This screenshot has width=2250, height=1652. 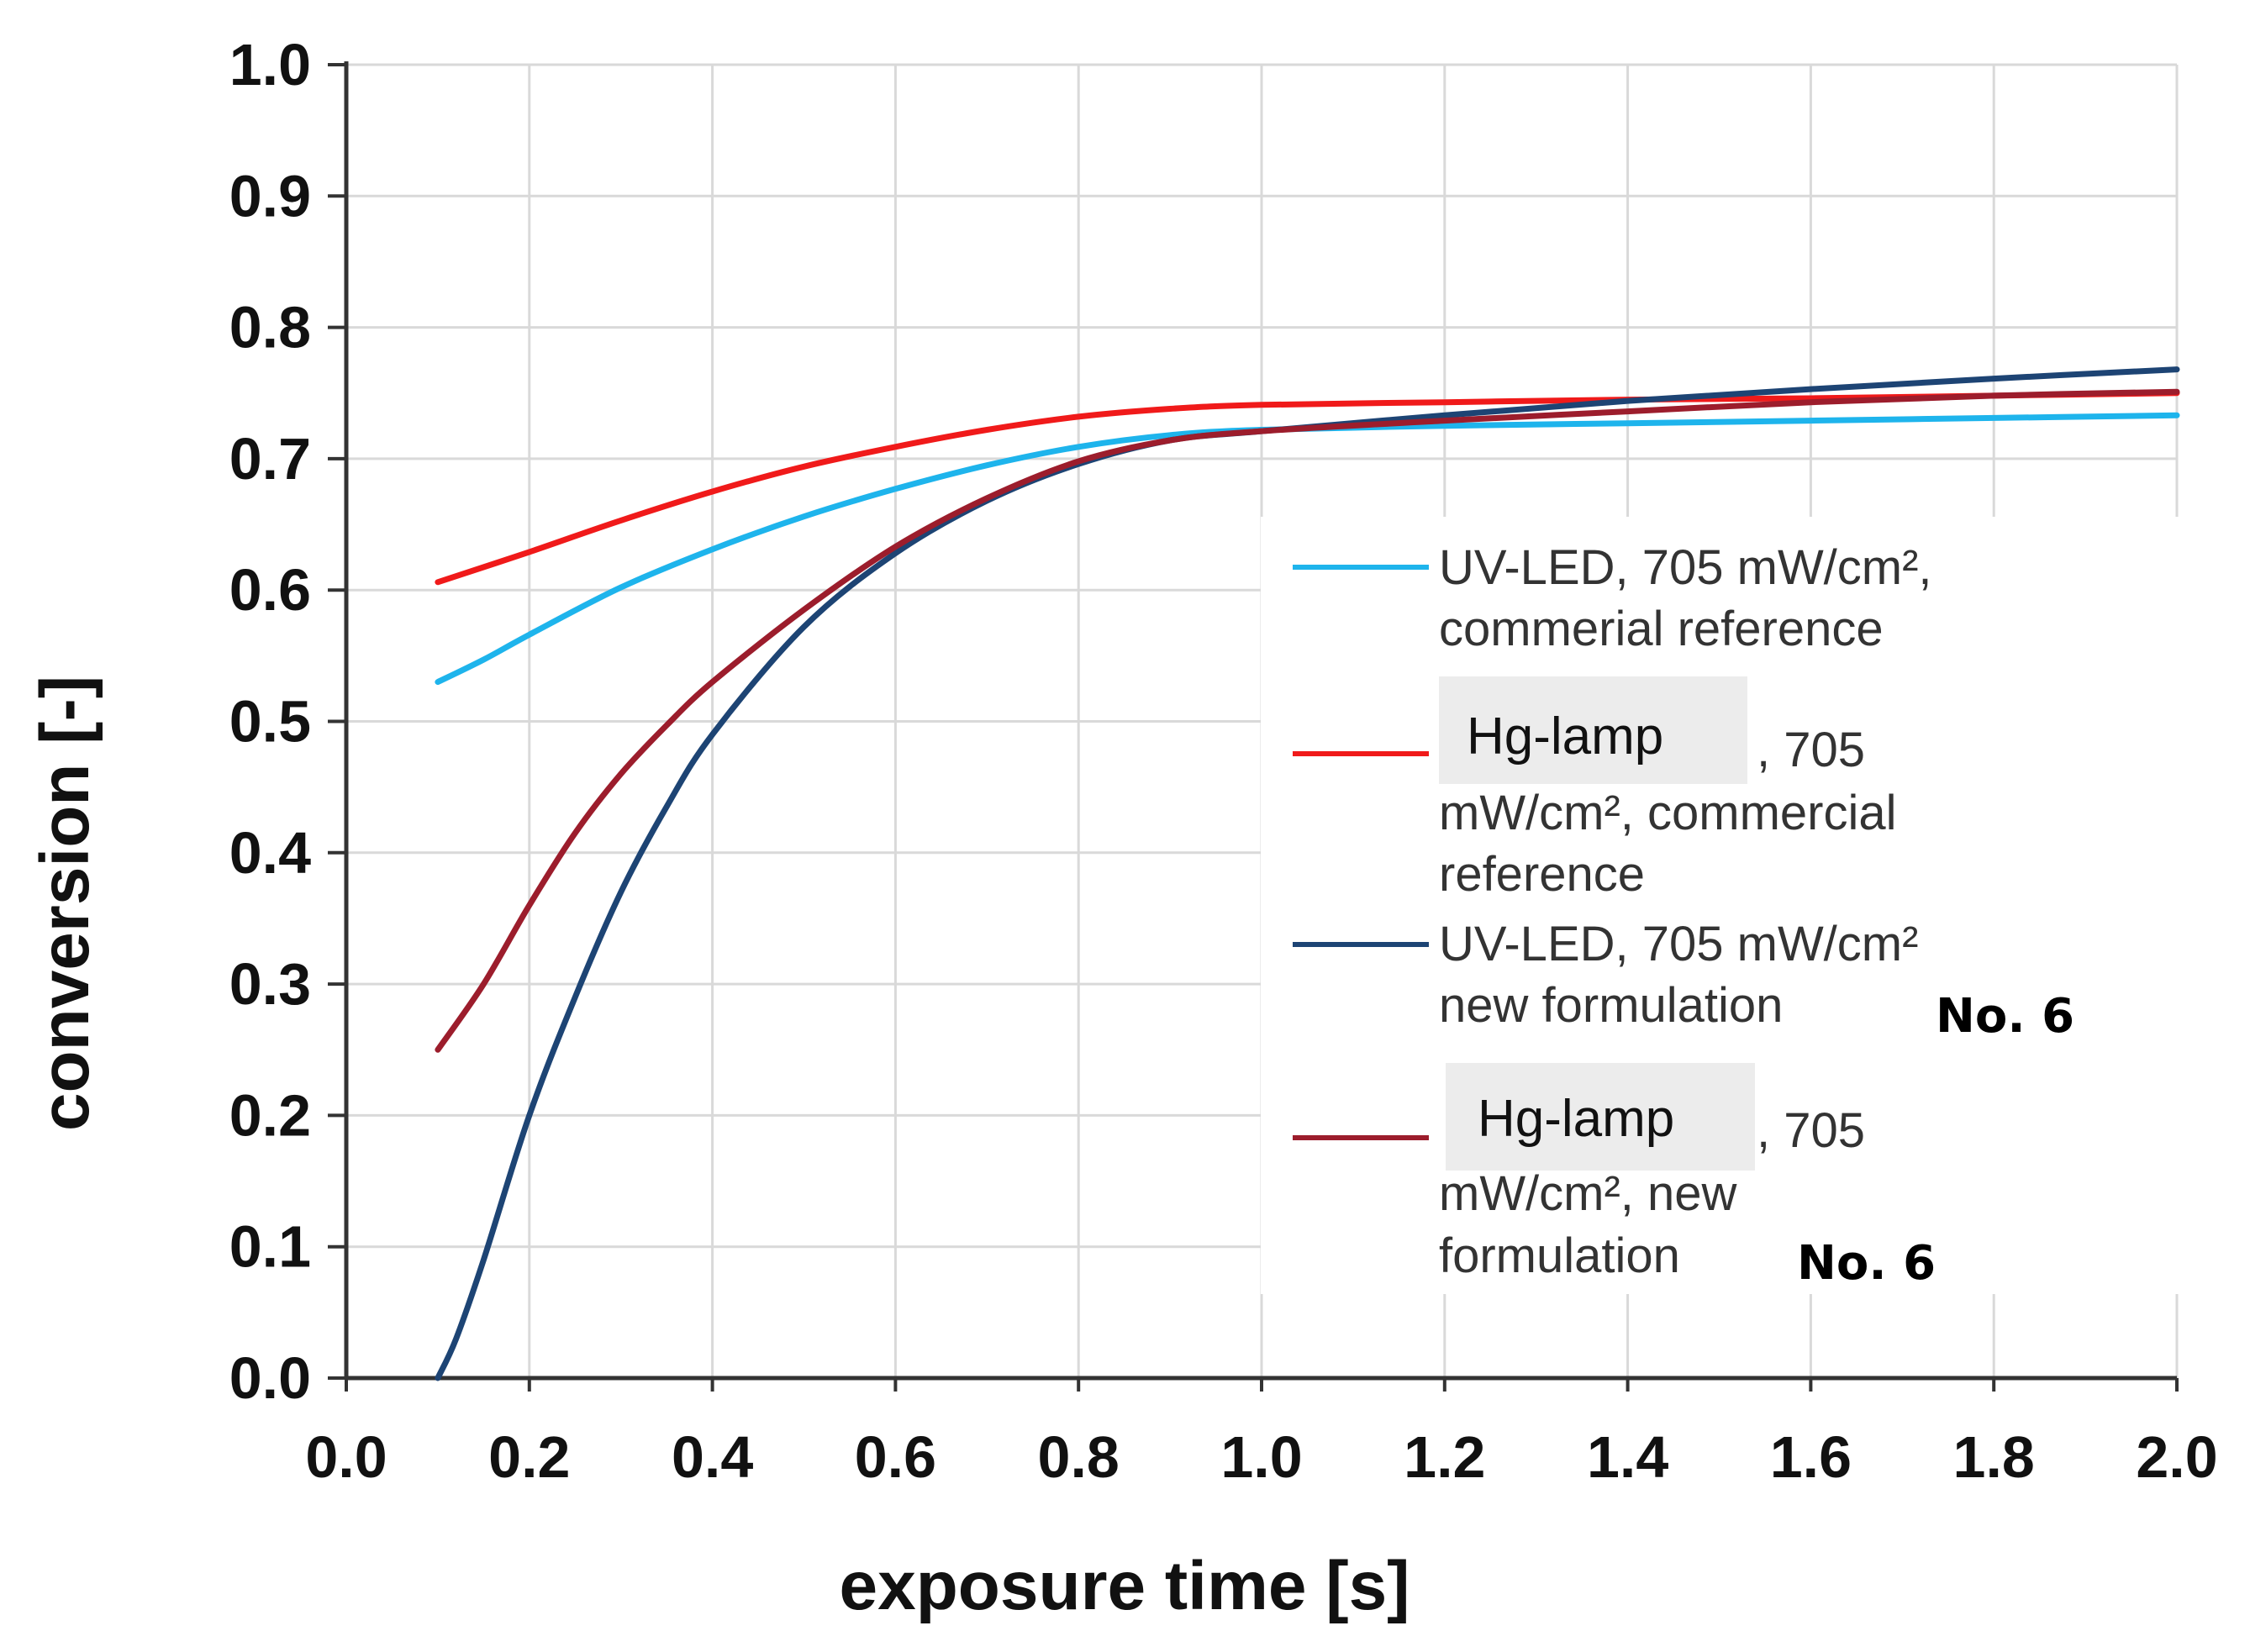 I want to click on series-uvled-commercial, so click(x=1307, y=549).